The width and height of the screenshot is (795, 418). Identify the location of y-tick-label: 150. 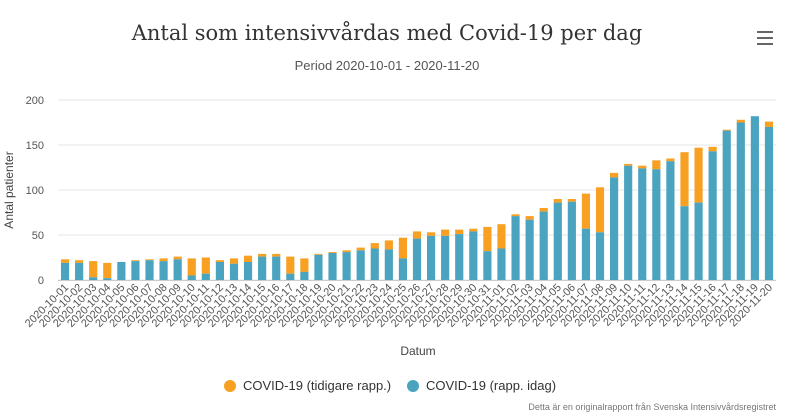
(35, 146).